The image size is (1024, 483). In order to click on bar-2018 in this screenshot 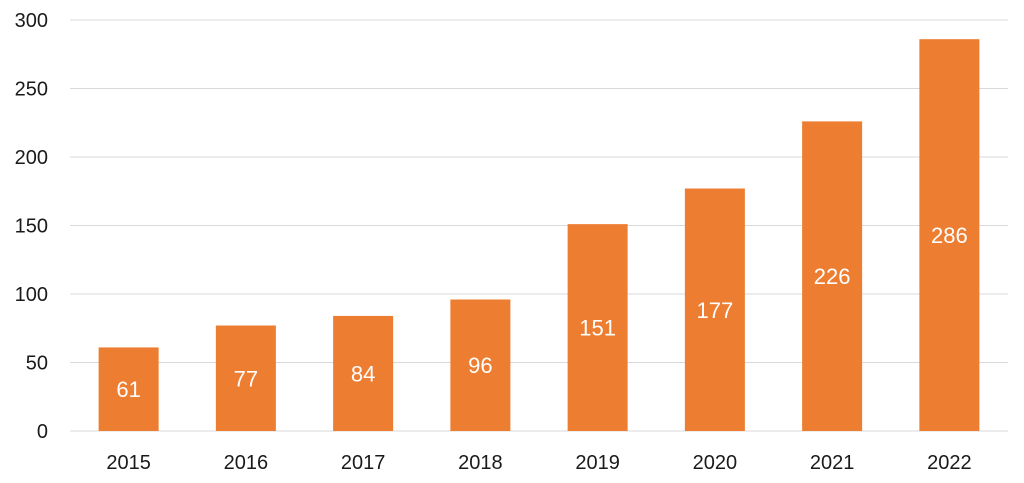, I will do `click(480, 365)`.